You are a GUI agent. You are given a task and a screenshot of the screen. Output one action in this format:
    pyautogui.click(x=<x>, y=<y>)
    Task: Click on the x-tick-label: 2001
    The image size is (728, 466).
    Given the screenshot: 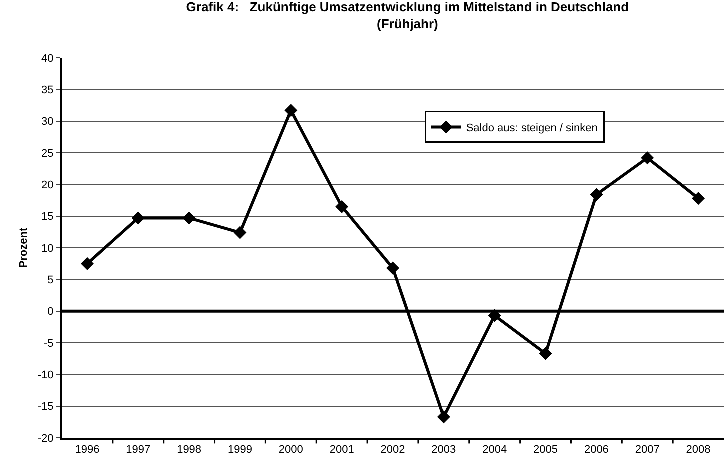 What is the action you would take?
    pyautogui.click(x=342, y=450)
    